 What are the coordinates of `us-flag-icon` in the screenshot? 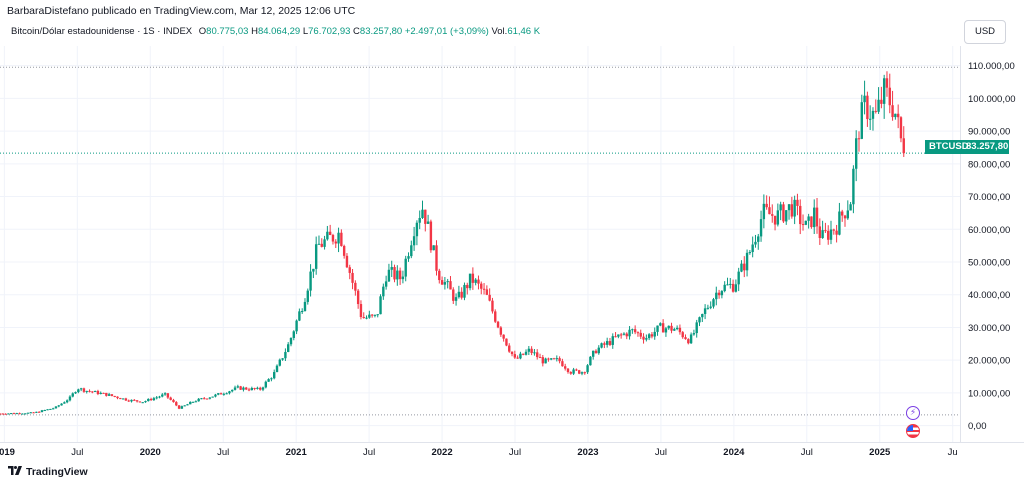 It's located at (913, 431).